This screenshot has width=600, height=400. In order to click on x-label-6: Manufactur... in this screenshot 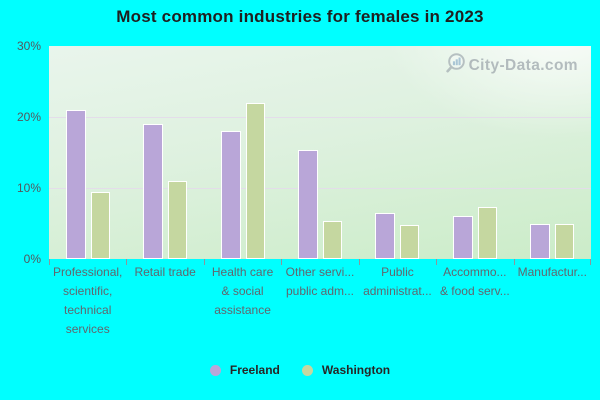, I will do `click(552, 272)`.